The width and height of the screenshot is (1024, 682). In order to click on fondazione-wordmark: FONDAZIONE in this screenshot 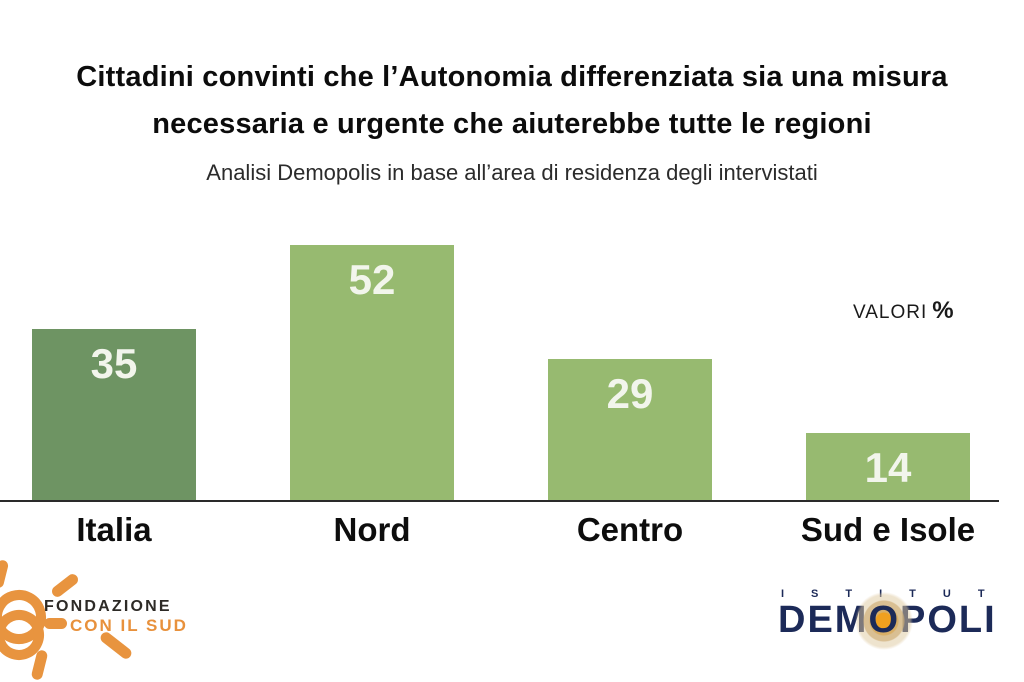, I will do `click(108, 606)`.